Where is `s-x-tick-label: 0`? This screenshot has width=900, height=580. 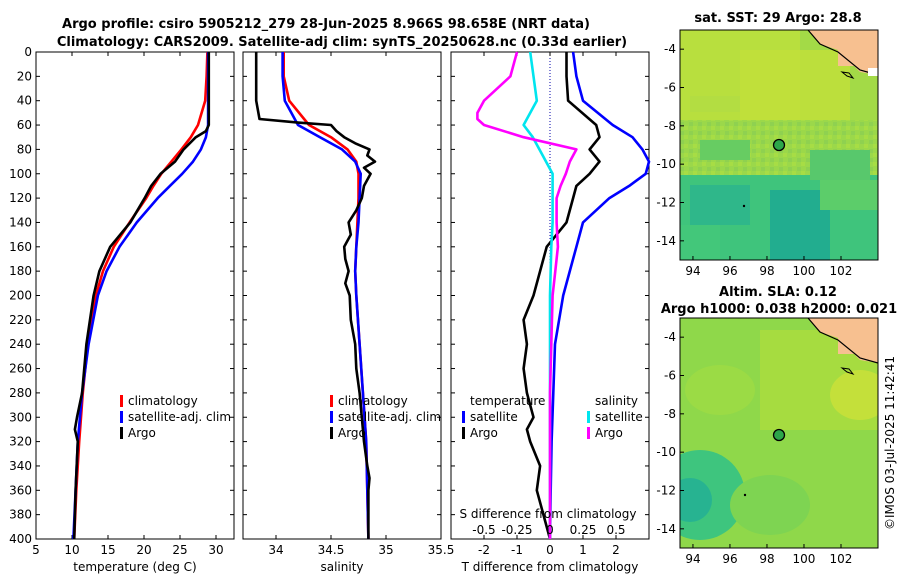 s-x-tick-label: 0 is located at coordinates (550, 530).